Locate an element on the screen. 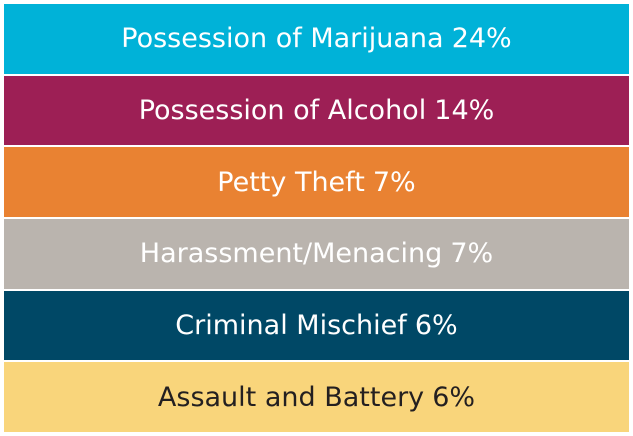 The height and width of the screenshot is (436, 633). band-label: Possession of Marijuana is located at coordinates (282, 39).